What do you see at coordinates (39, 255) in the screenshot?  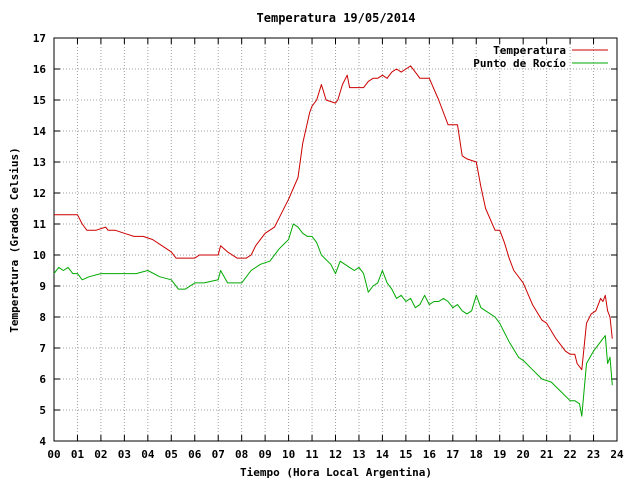 I see `y-tick-label: 10` at bounding box center [39, 255].